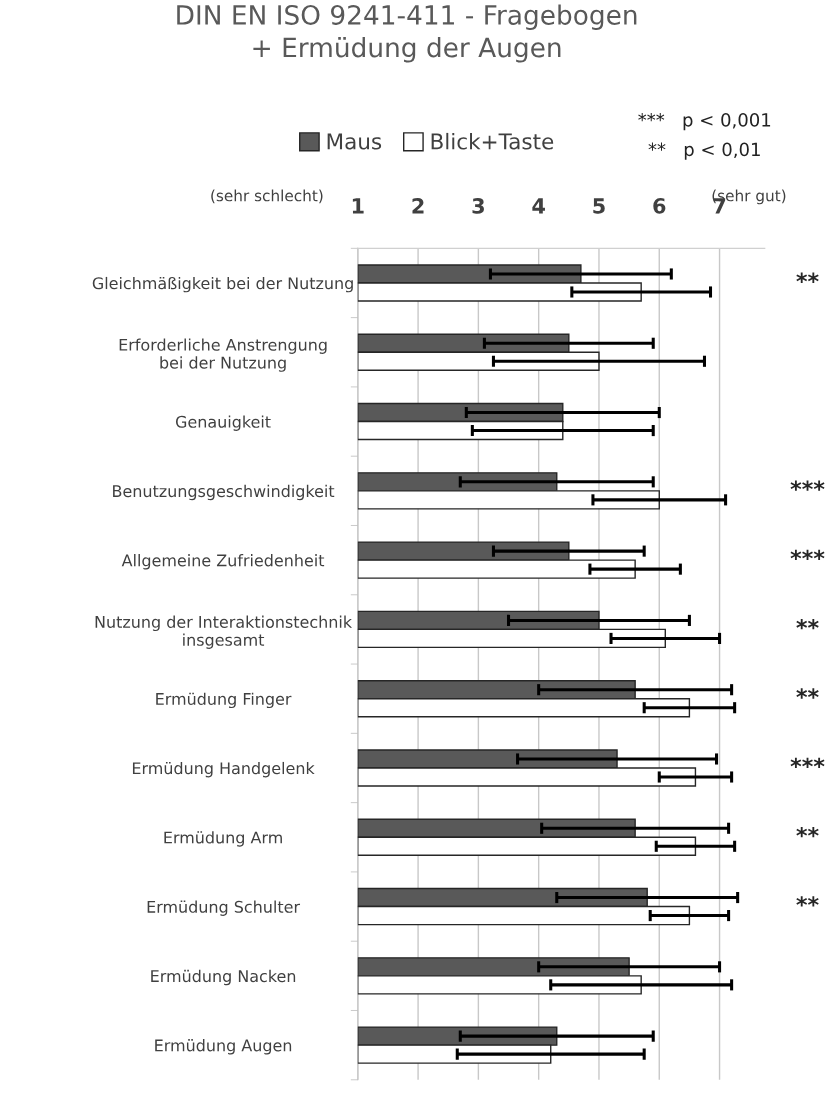  I want to click on y-tick-label: Ermüdung Finger, so click(224, 700).